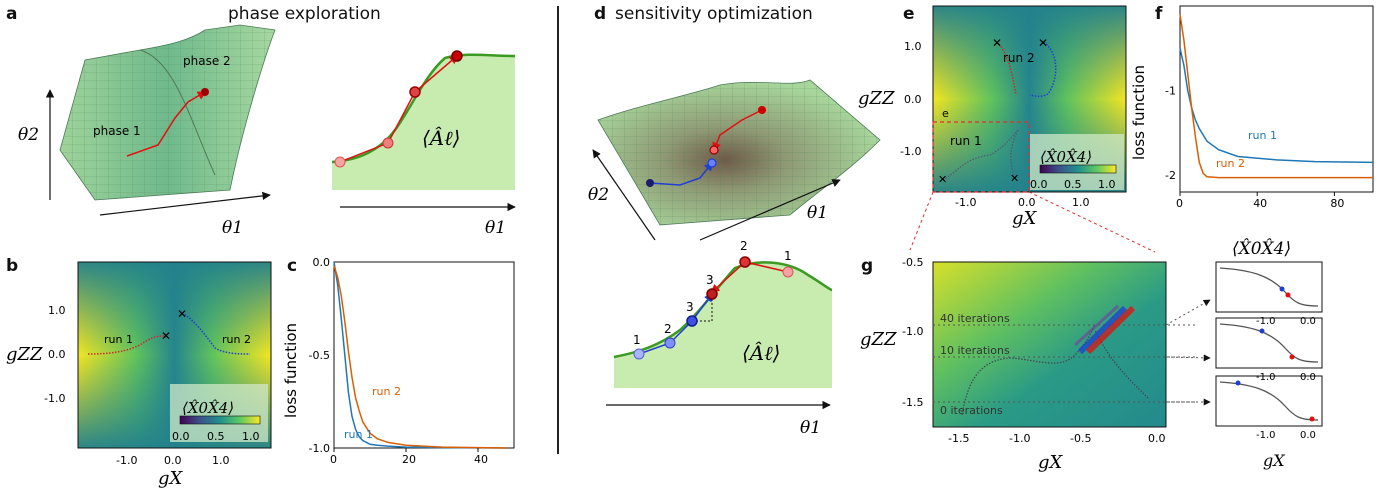 This screenshot has width=1380, height=489. I want to click on panel-a-observable, so click(423, 131).